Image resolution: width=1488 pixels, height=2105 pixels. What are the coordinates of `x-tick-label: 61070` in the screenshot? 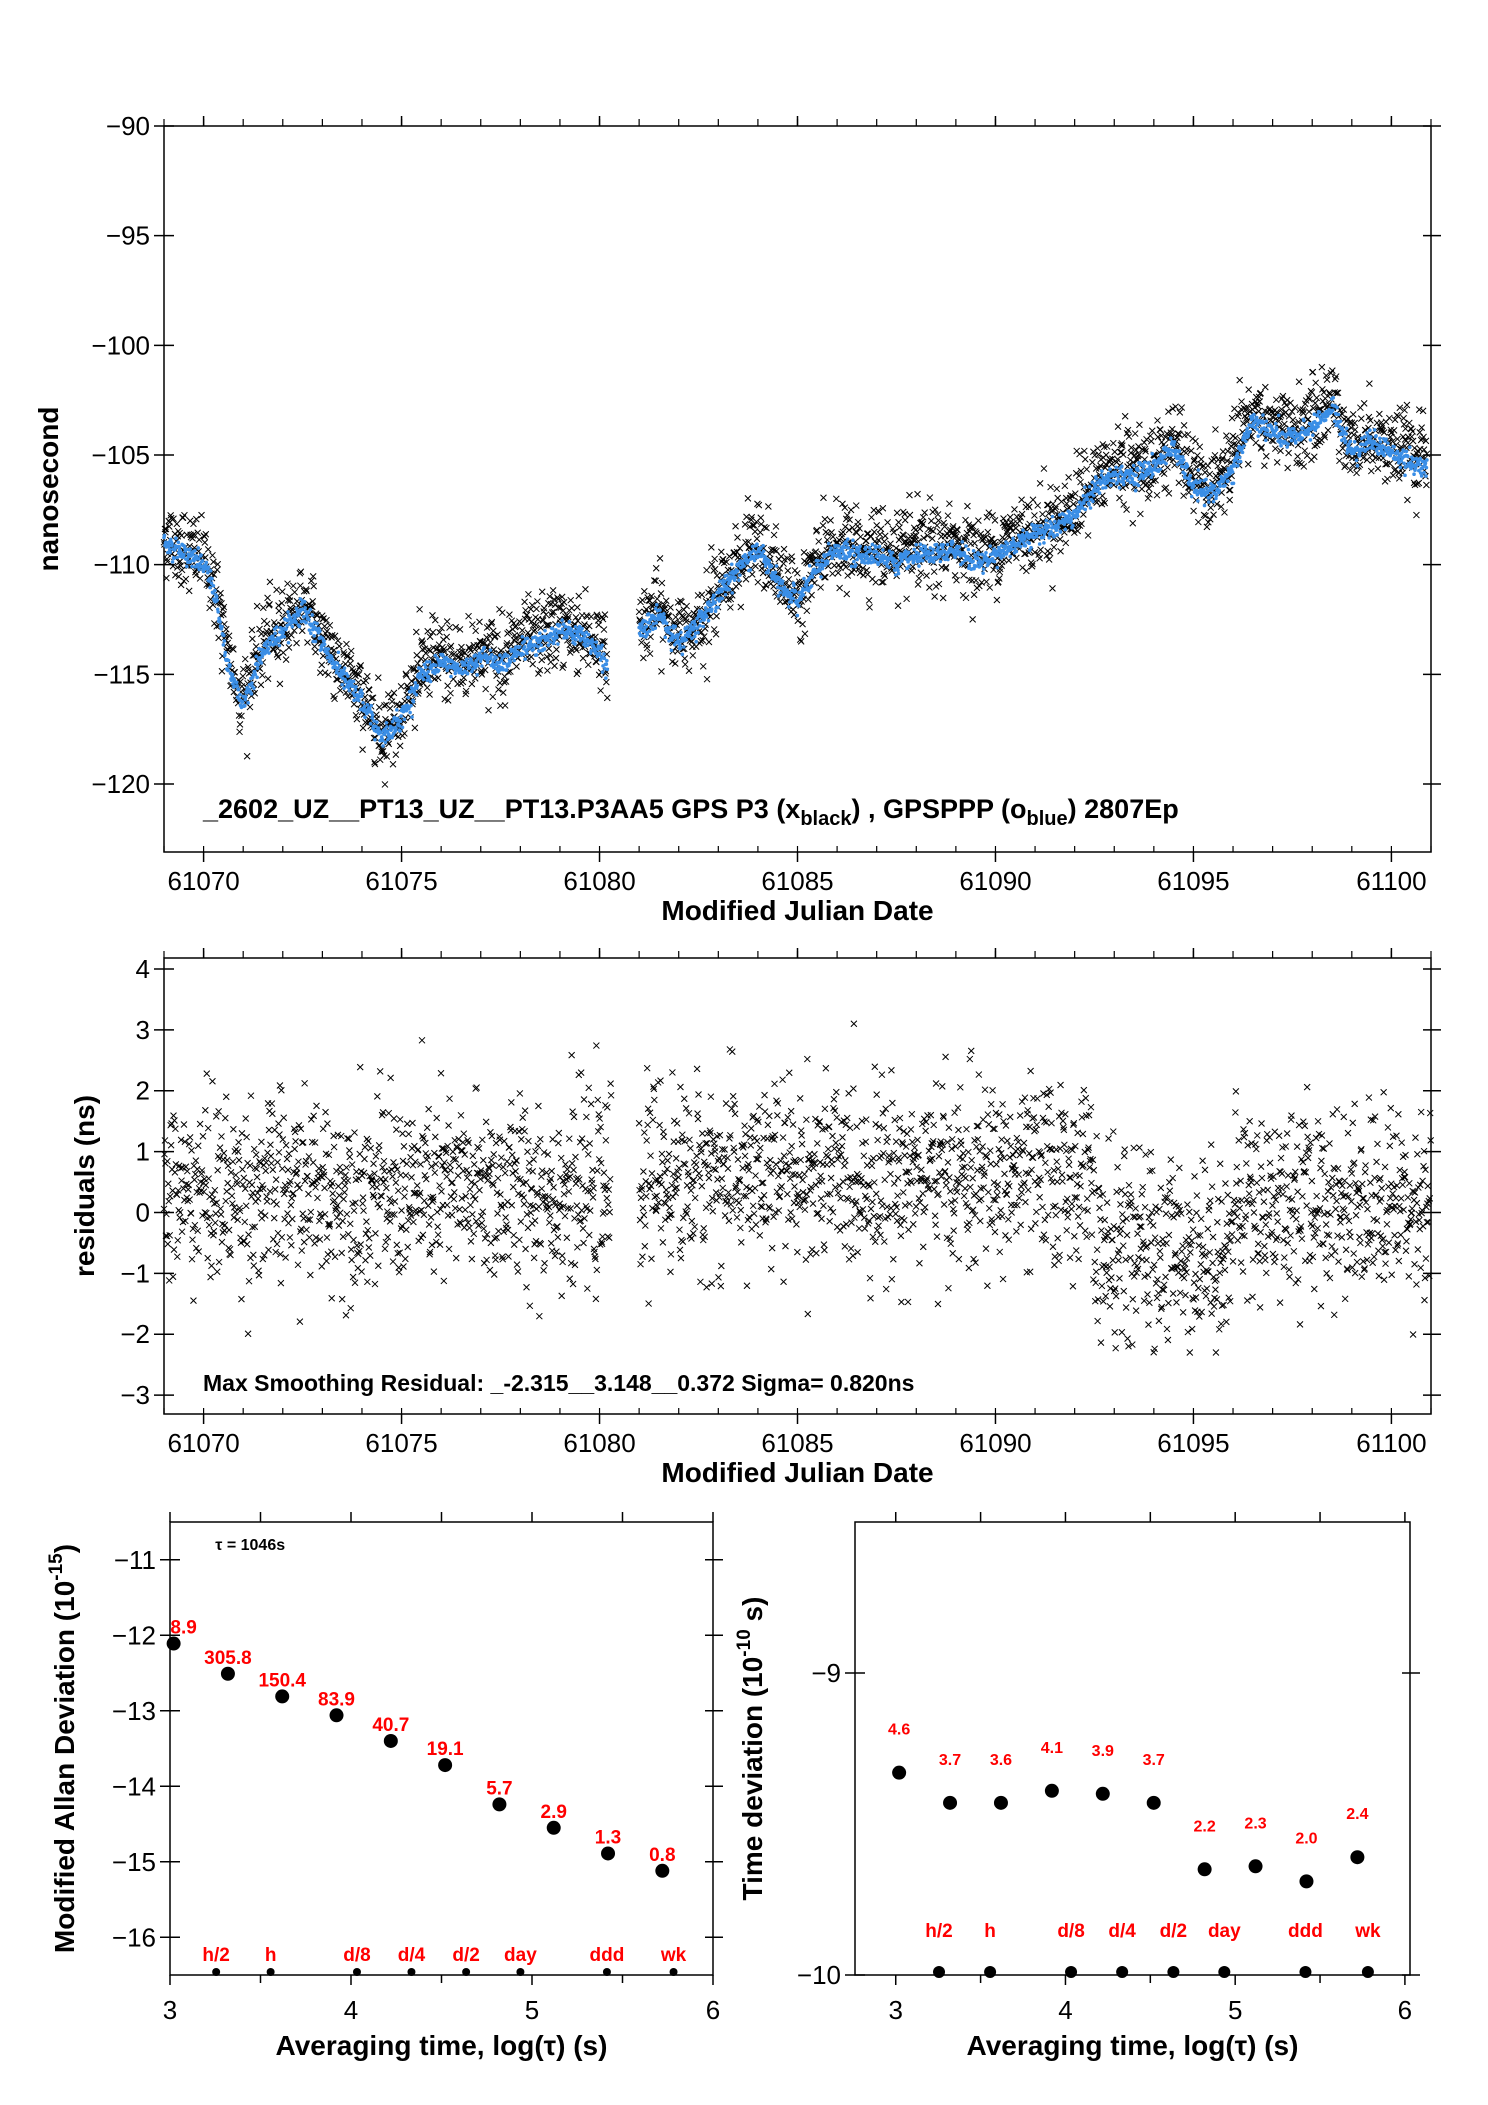 It's located at (203, 881).